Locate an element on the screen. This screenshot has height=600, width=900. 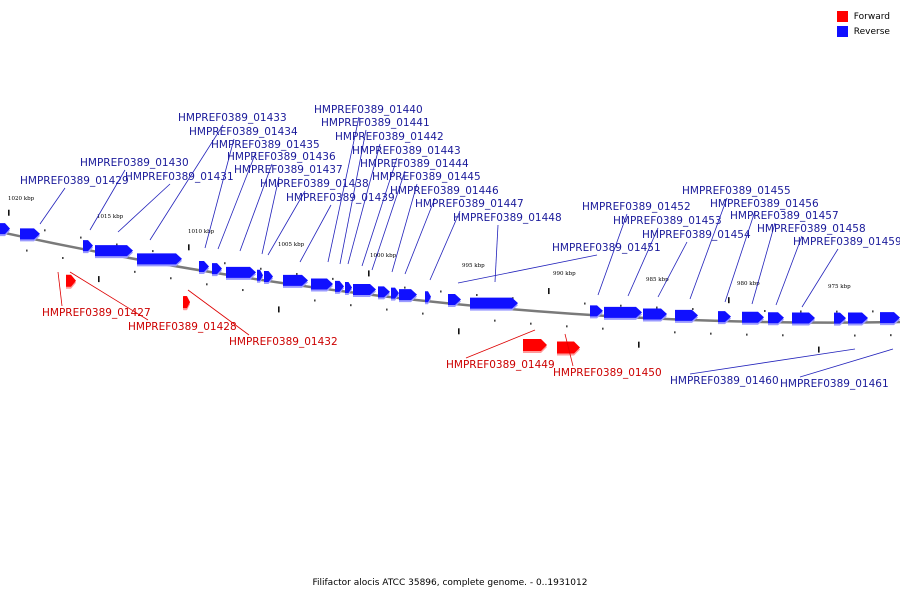
gene-label: HMPREF0389_01431 is located at coordinates (179, 177).